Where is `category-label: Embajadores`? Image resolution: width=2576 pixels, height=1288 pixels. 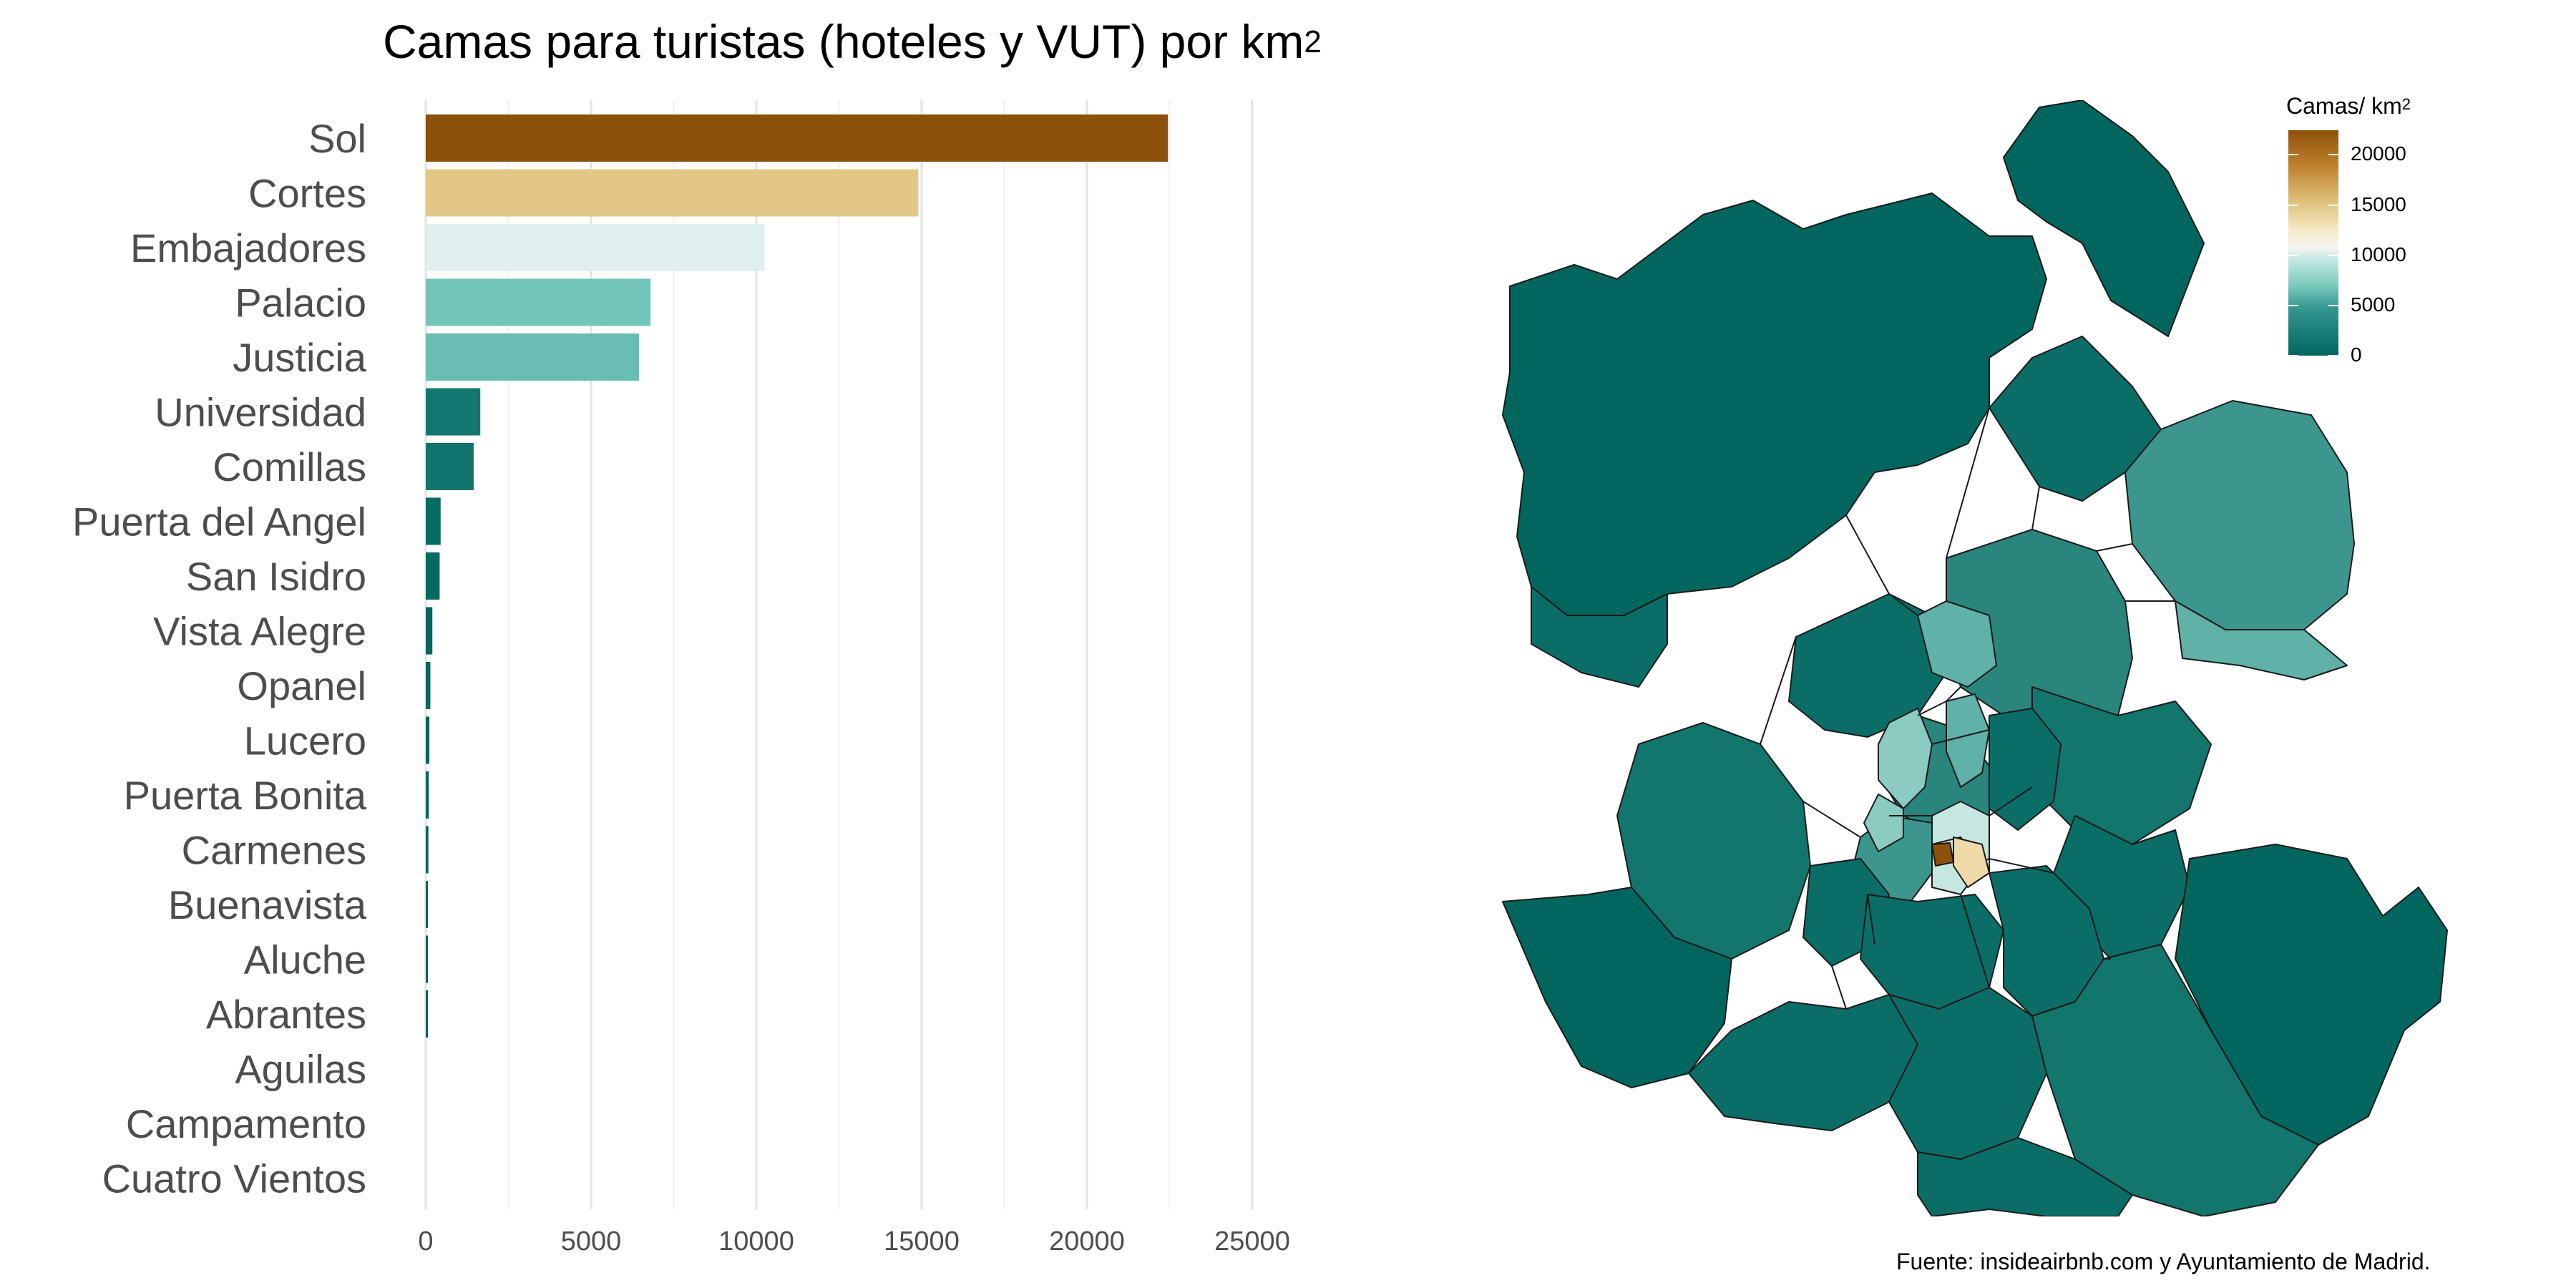 category-label: Embajadores is located at coordinates (248, 247).